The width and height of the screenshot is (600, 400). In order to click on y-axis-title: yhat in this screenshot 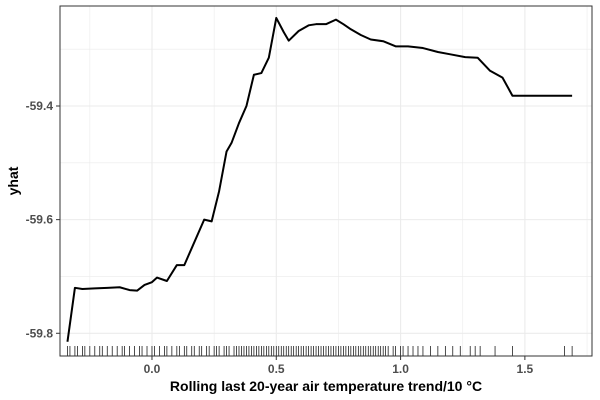, I will do `click(13, 180)`.